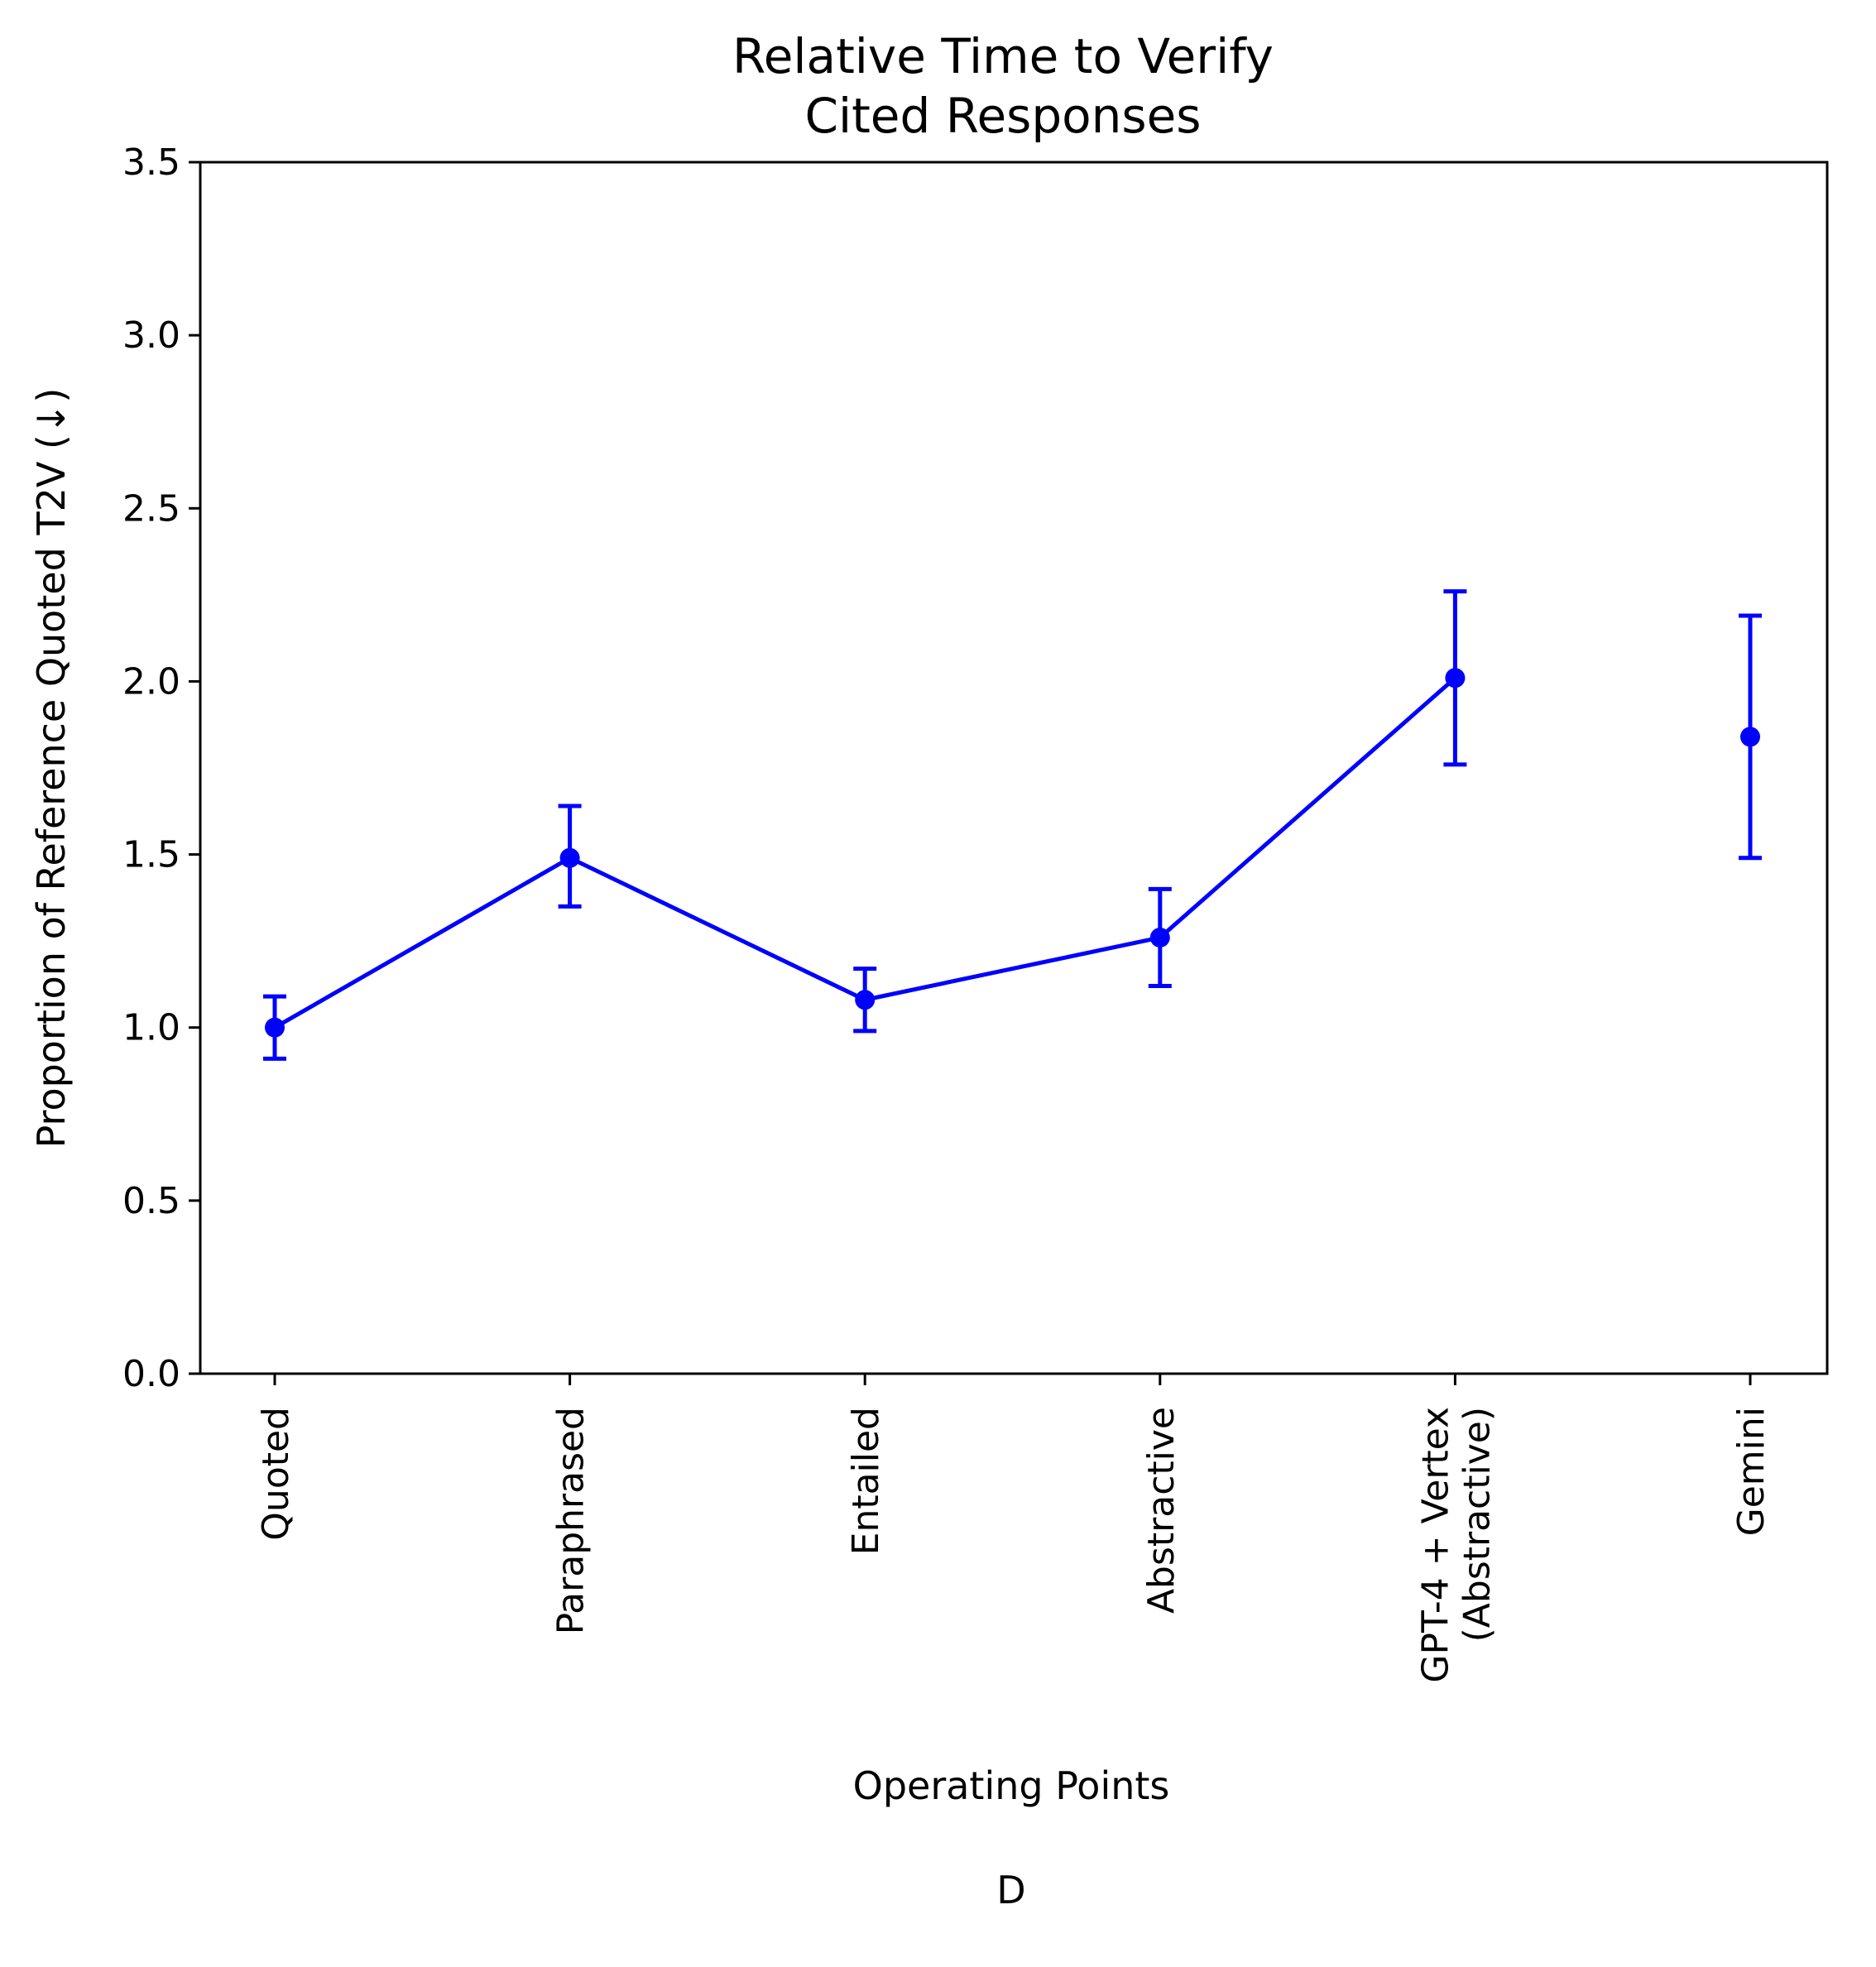 Image resolution: width=1876 pixels, height=1967 pixels. Describe the element at coordinates (51, 769) in the screenshot. I see `y-axis-label: Proportion of Reference Quoted T2V (↓)` at that location.